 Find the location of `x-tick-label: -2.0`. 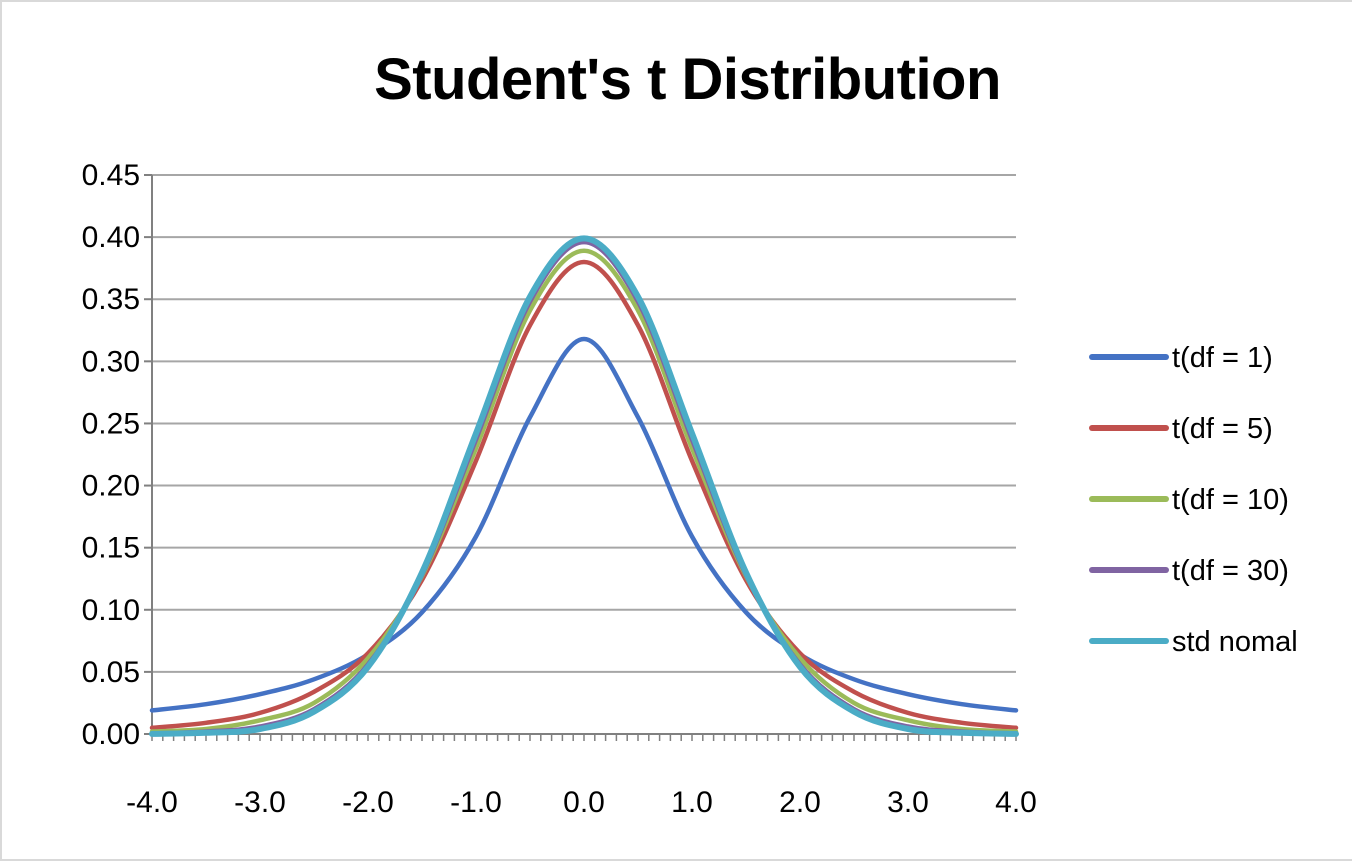

x-tick-label: -2.0 is located at coordinates (368, 802).